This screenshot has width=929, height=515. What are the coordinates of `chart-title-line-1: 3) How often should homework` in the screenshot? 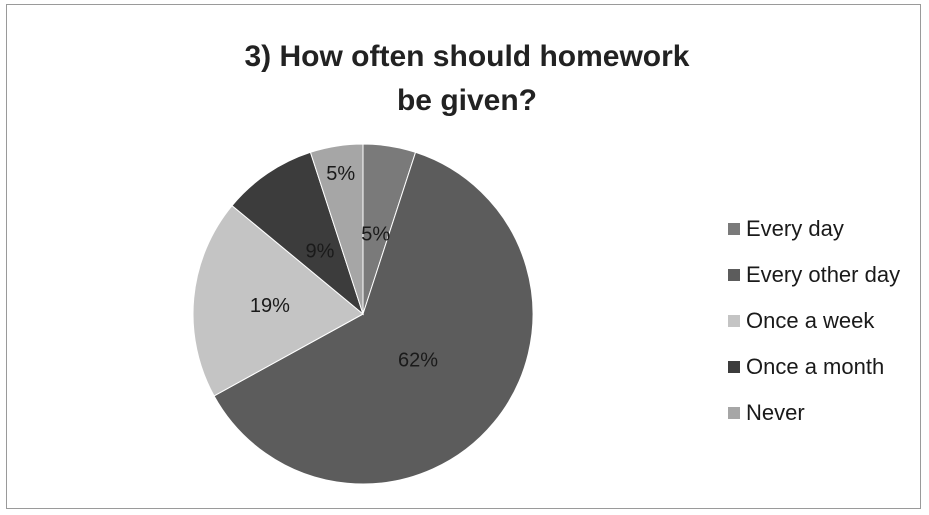 It's located at (467, 56).